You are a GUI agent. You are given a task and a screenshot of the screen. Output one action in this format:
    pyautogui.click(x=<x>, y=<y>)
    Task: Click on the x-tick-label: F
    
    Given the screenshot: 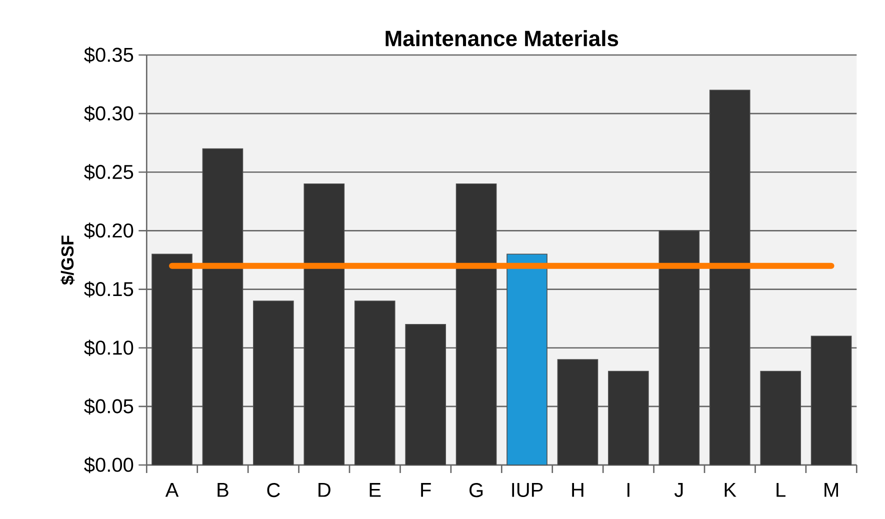 What is the action you would take?
    pyautogui.click(x=426, y=490)
    